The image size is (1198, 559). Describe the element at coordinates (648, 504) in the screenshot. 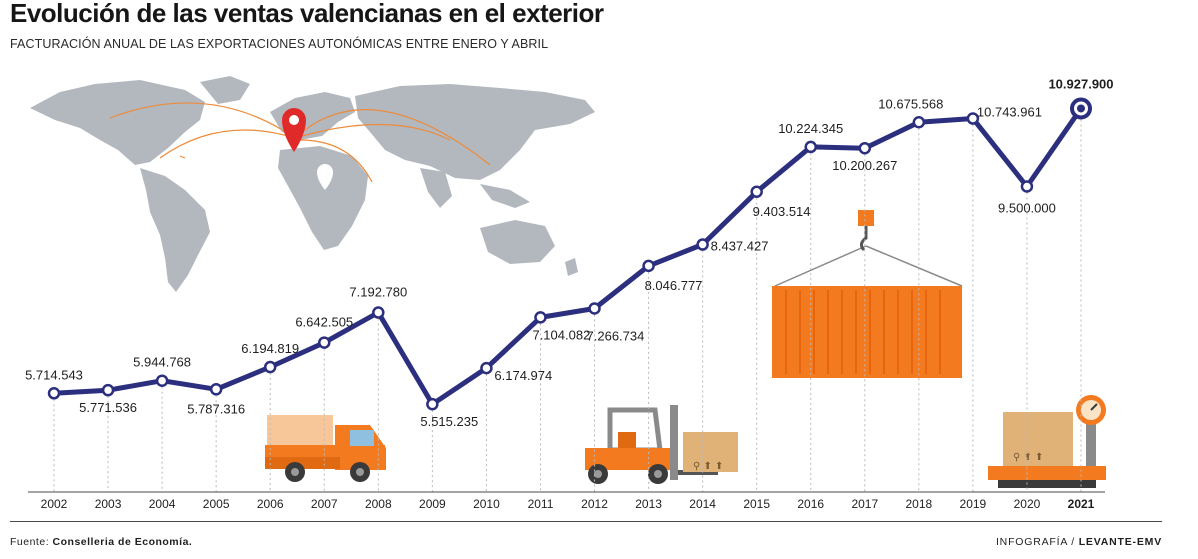

I see `x-tick-2013: 2013` at that location.